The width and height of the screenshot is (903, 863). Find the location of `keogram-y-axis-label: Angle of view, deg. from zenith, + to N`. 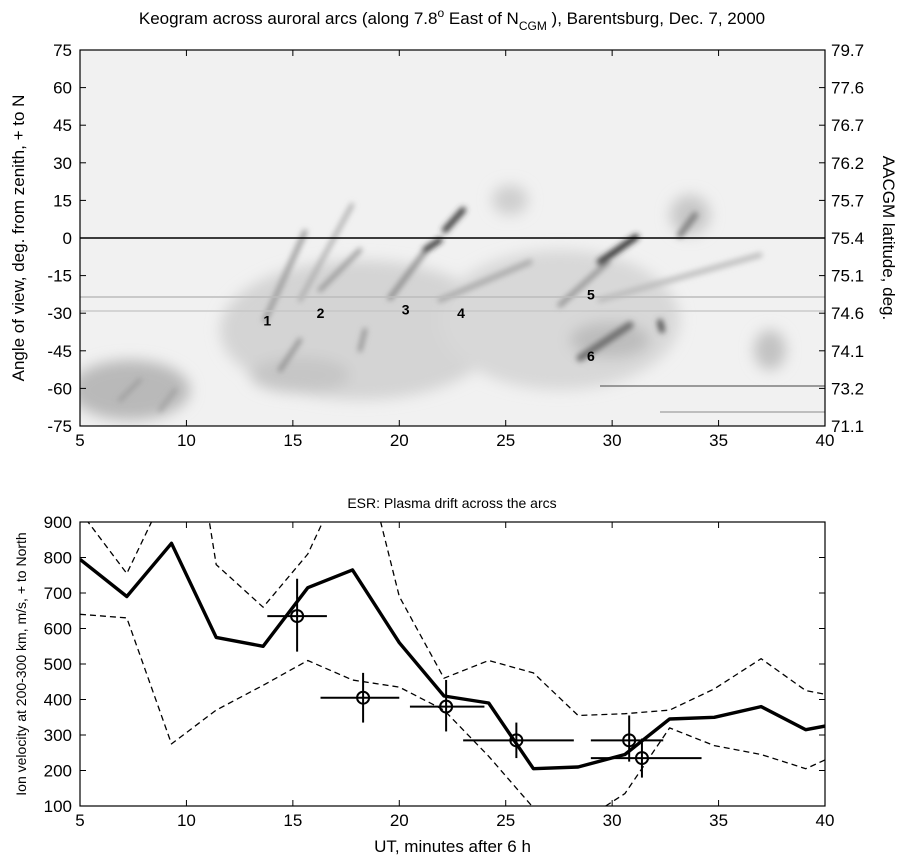

keogram-y-axis-label: Angle of view, deg. from zenith, + to N is located at coordinates (18, 238).